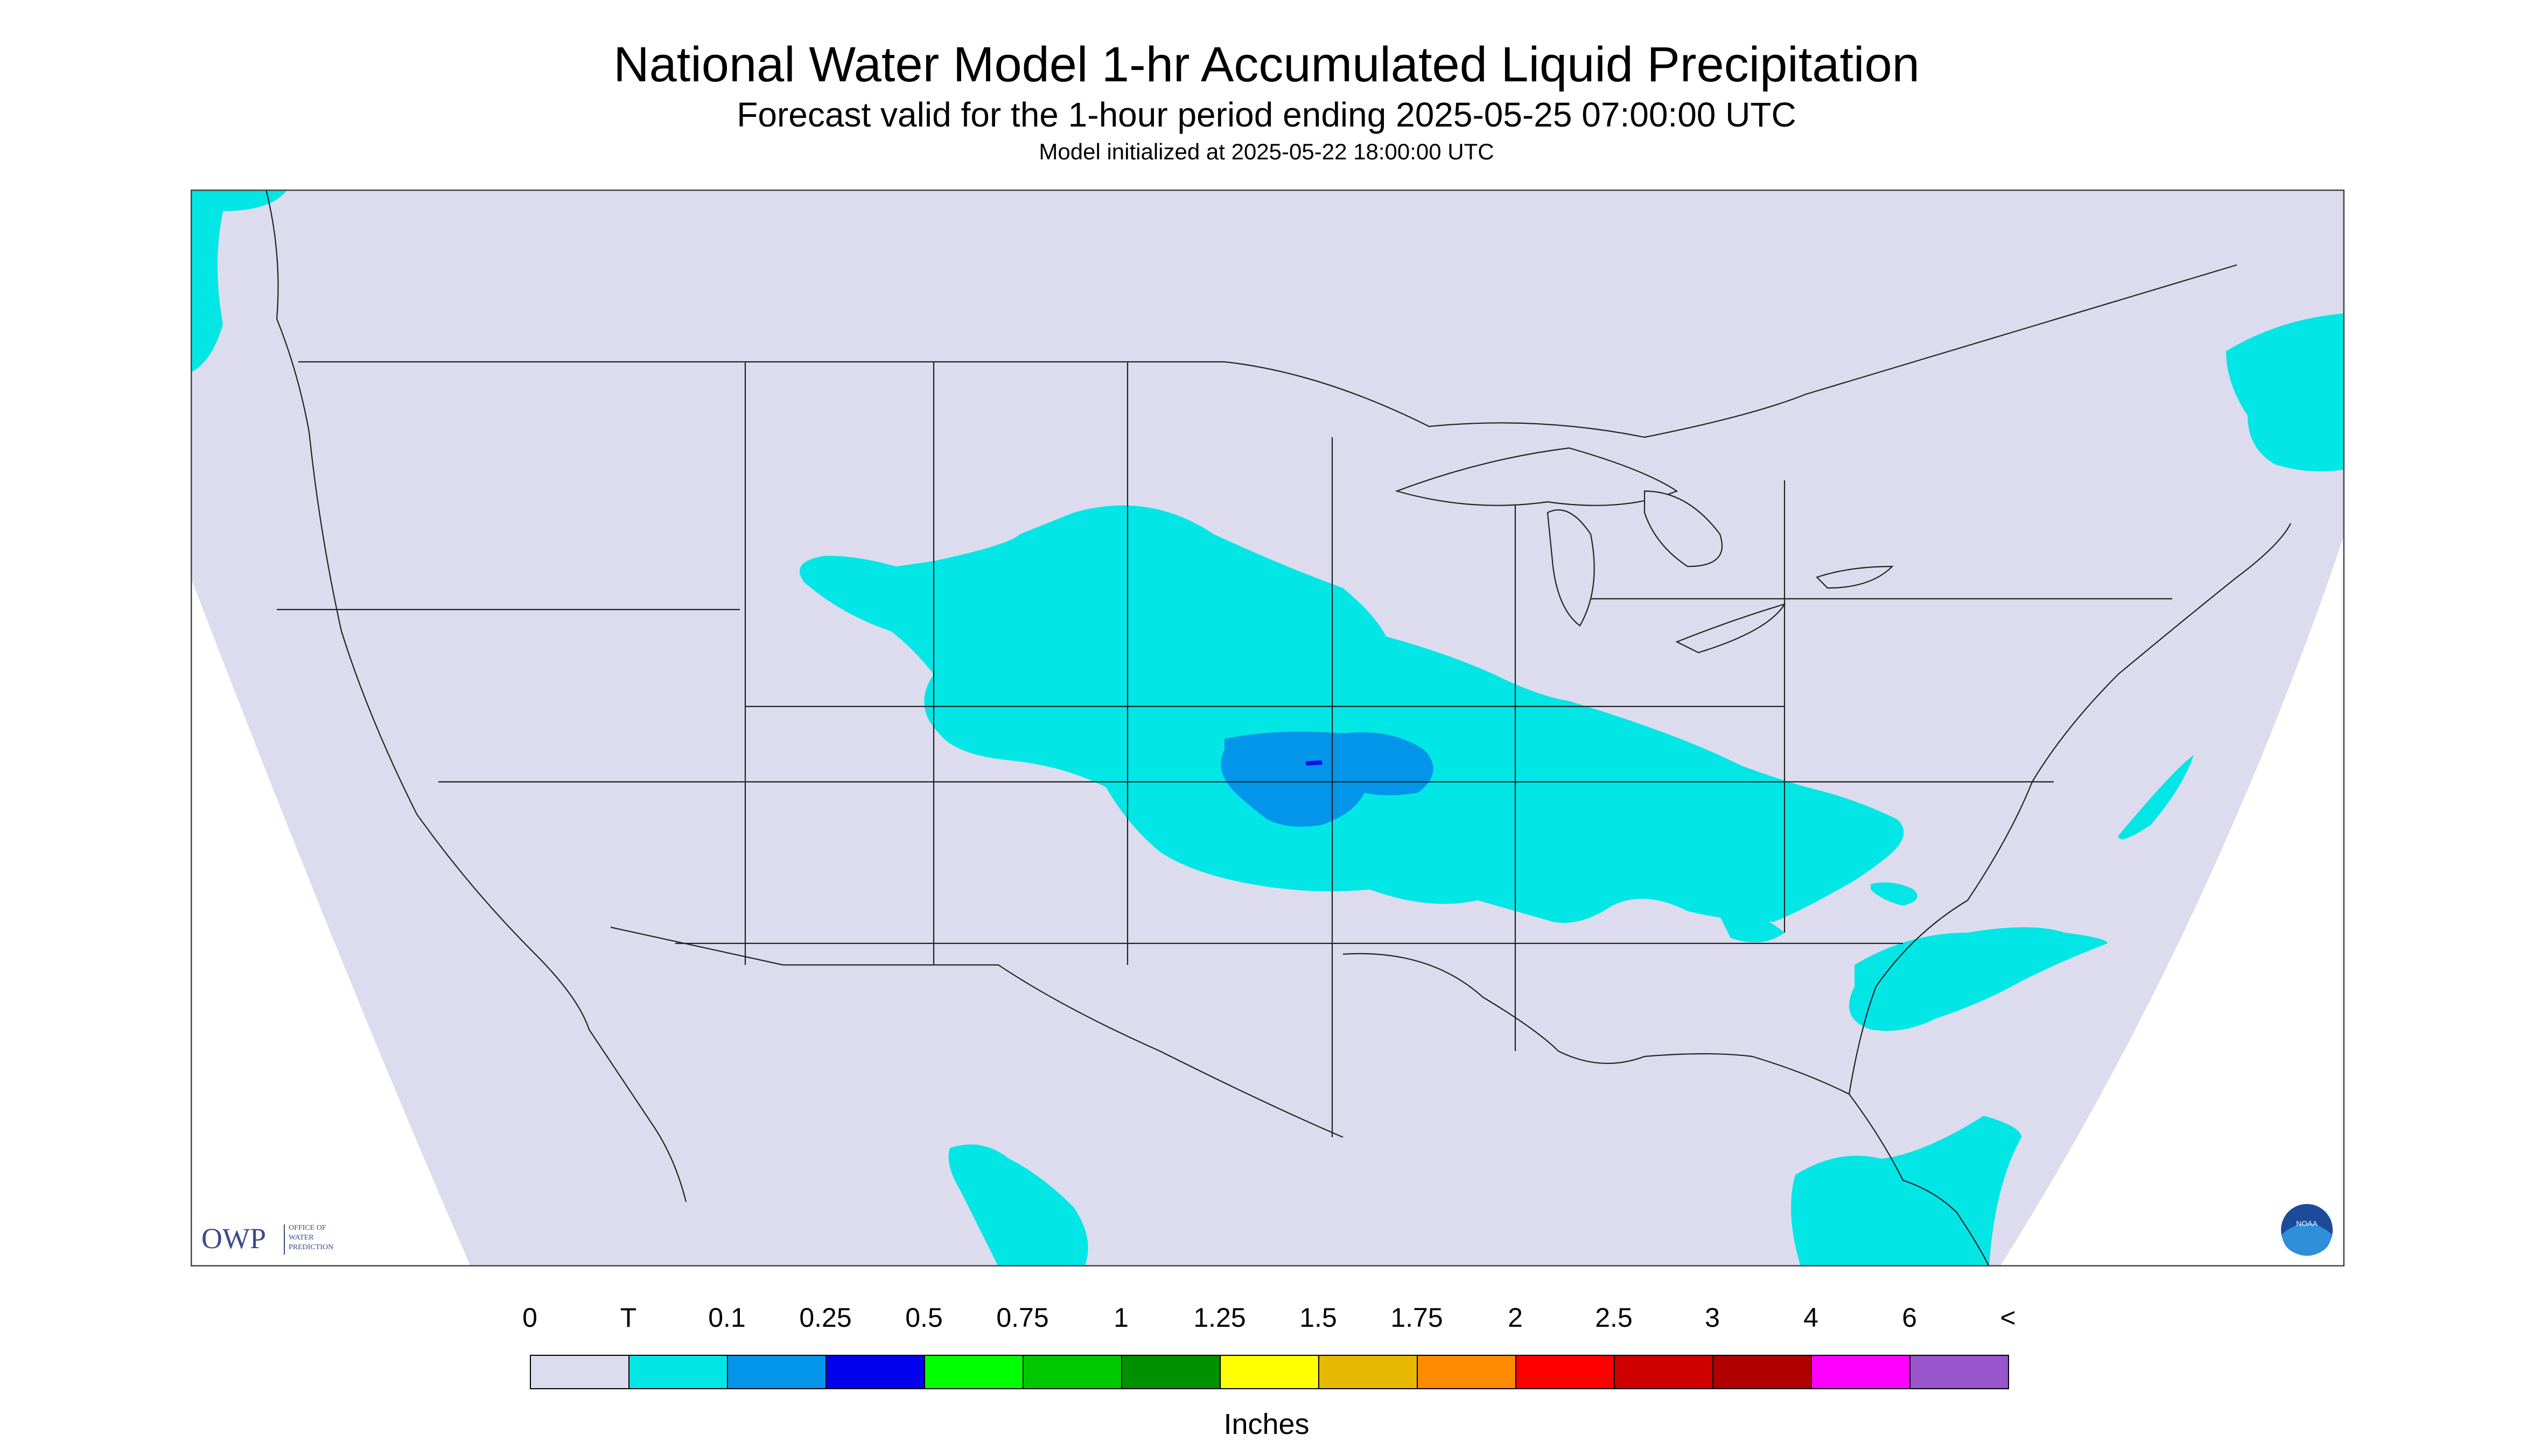 The image size is (2533, 1456). Describe the element at coordinates (1614, 1318) in the screenshot. I see `legend-label: 2.5` at that location.